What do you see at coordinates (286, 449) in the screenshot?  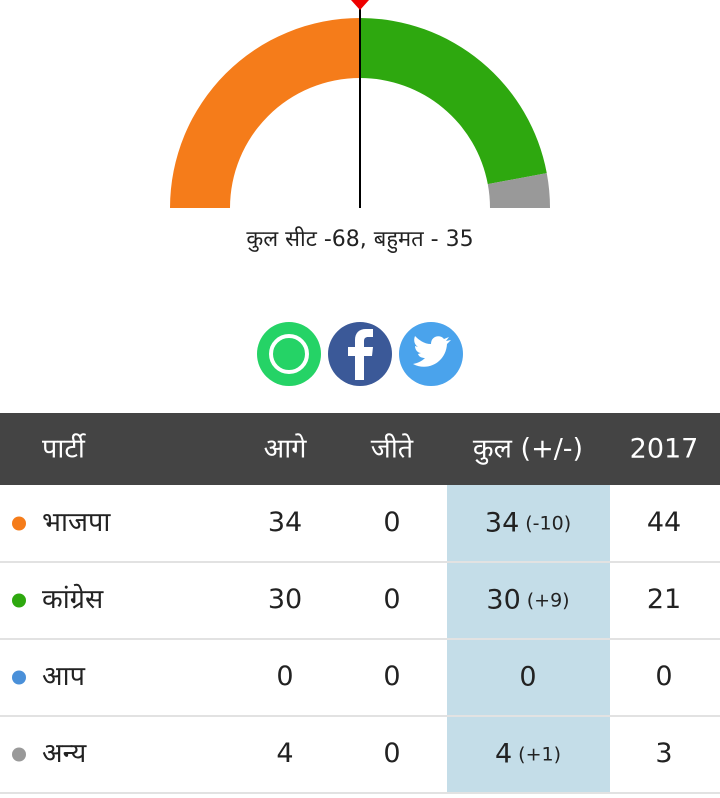 I see `column-header: आगे` at bounding box center [286, 449].